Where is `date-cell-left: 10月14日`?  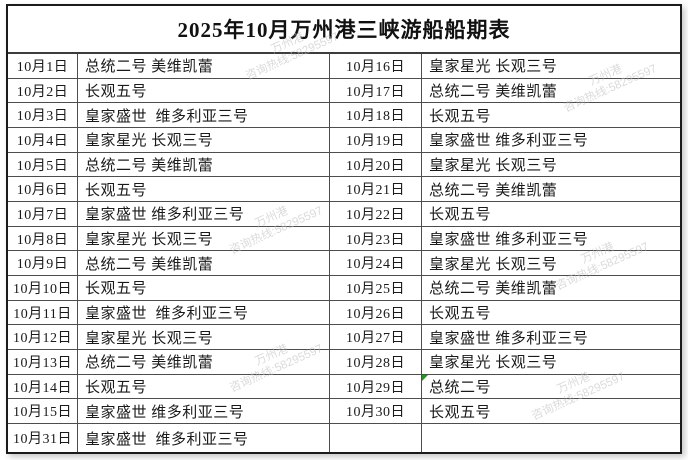 date-cell-left: 10月14日 is located at coordinates (43, 387).